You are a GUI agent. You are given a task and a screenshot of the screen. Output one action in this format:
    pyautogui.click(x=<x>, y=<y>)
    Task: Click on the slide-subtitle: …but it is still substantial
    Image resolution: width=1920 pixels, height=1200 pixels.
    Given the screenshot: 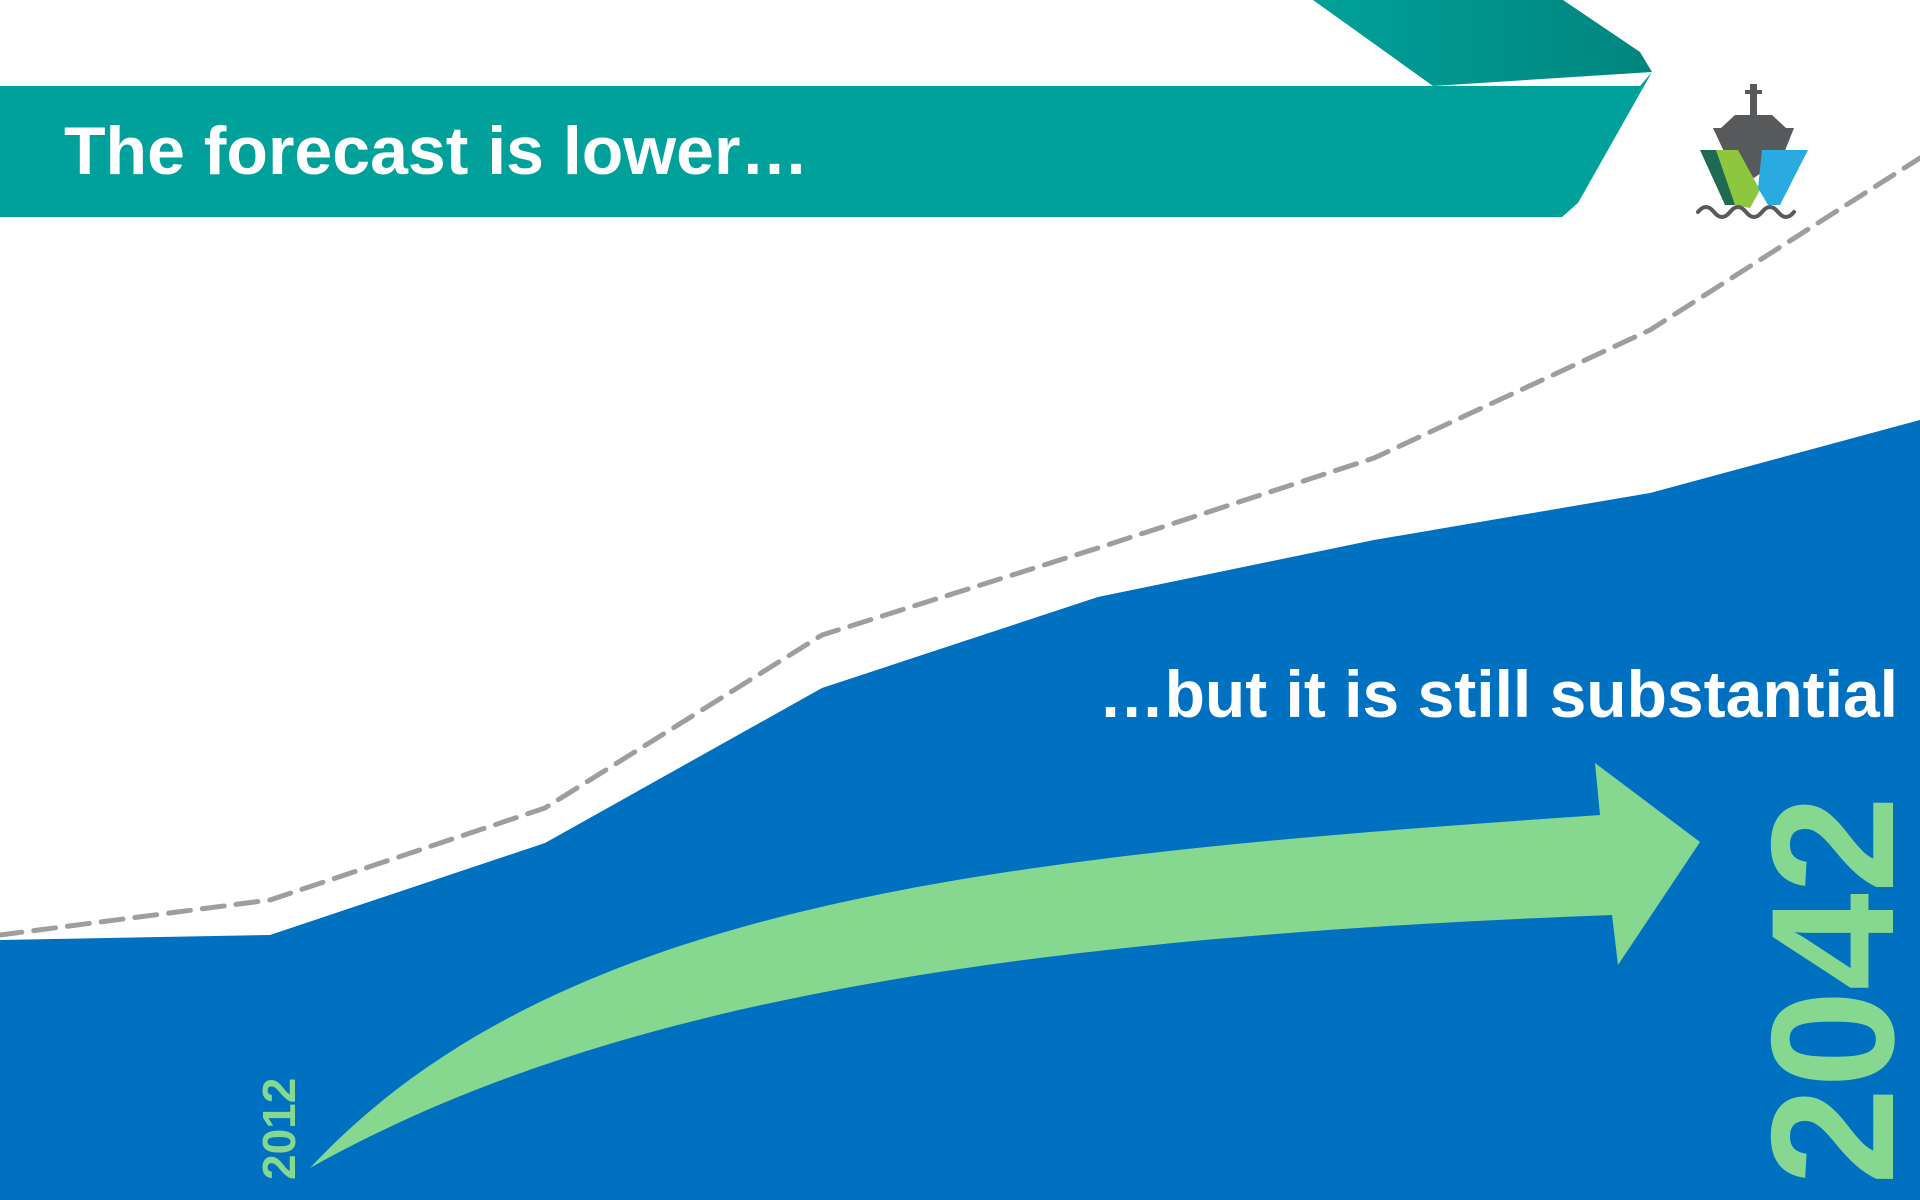 What is the action you would take?
    pyautogui.click(x=1498, y=694)
    